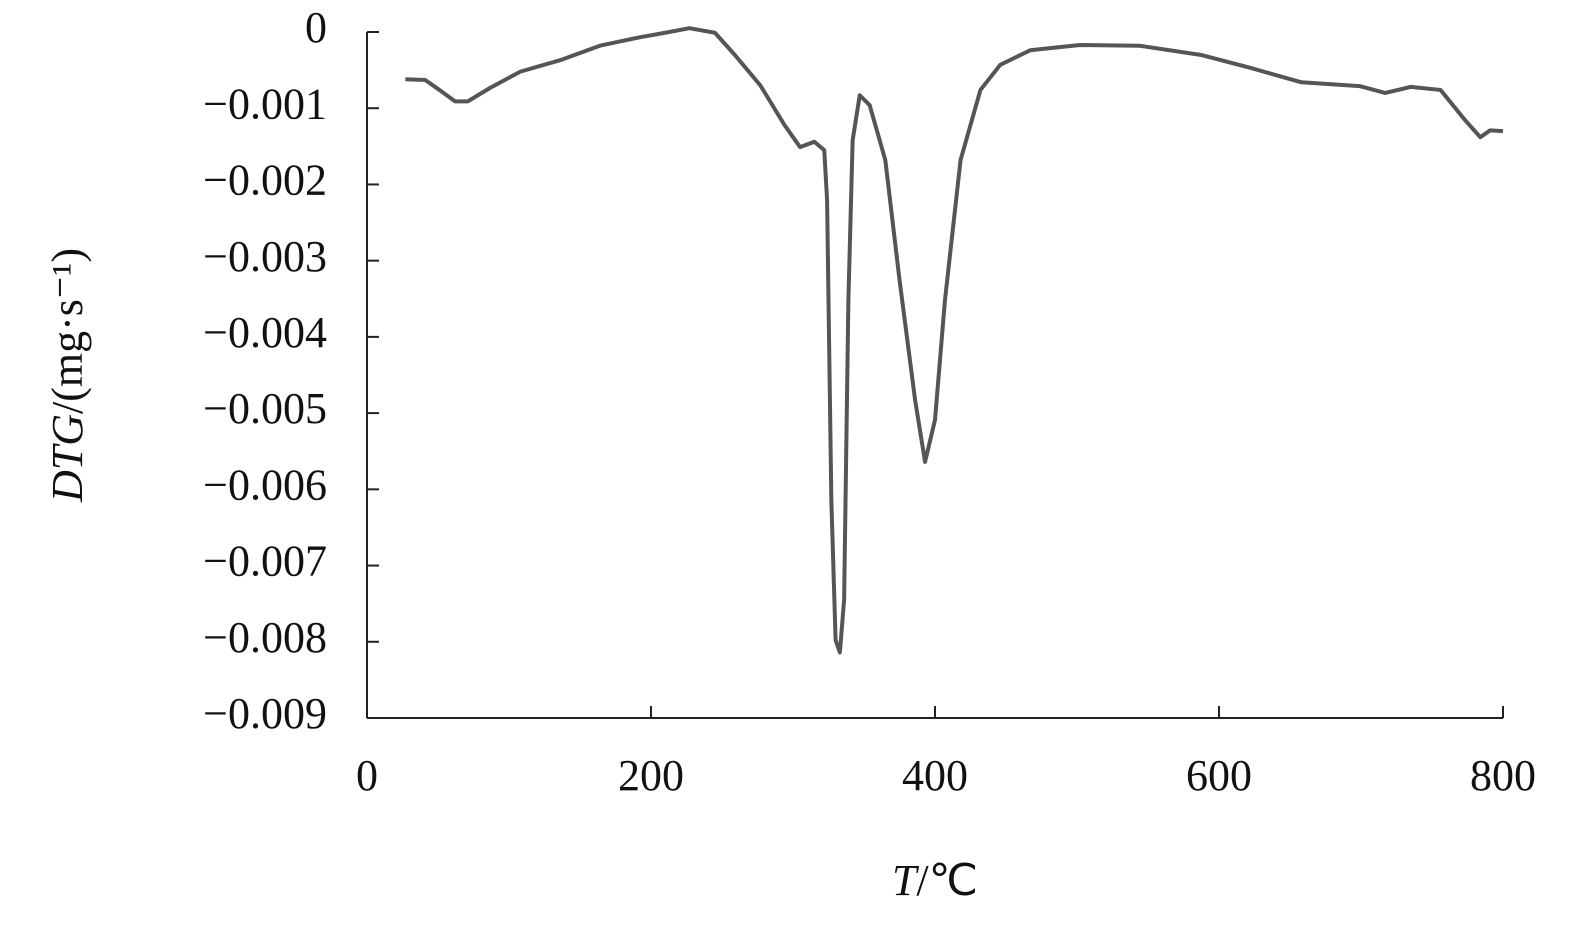  I want to click on y-label-unit: /(mg·s⁻¹), so click(67, 331).